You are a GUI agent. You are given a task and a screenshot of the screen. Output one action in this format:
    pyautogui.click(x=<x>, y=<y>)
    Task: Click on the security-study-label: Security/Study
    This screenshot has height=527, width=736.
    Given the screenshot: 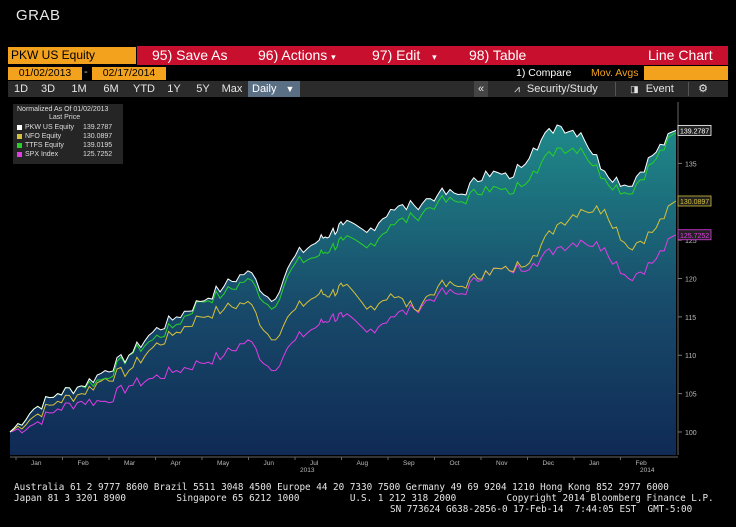 What is the action you would take?
    pyautogui.click(x=562, y=89)
    